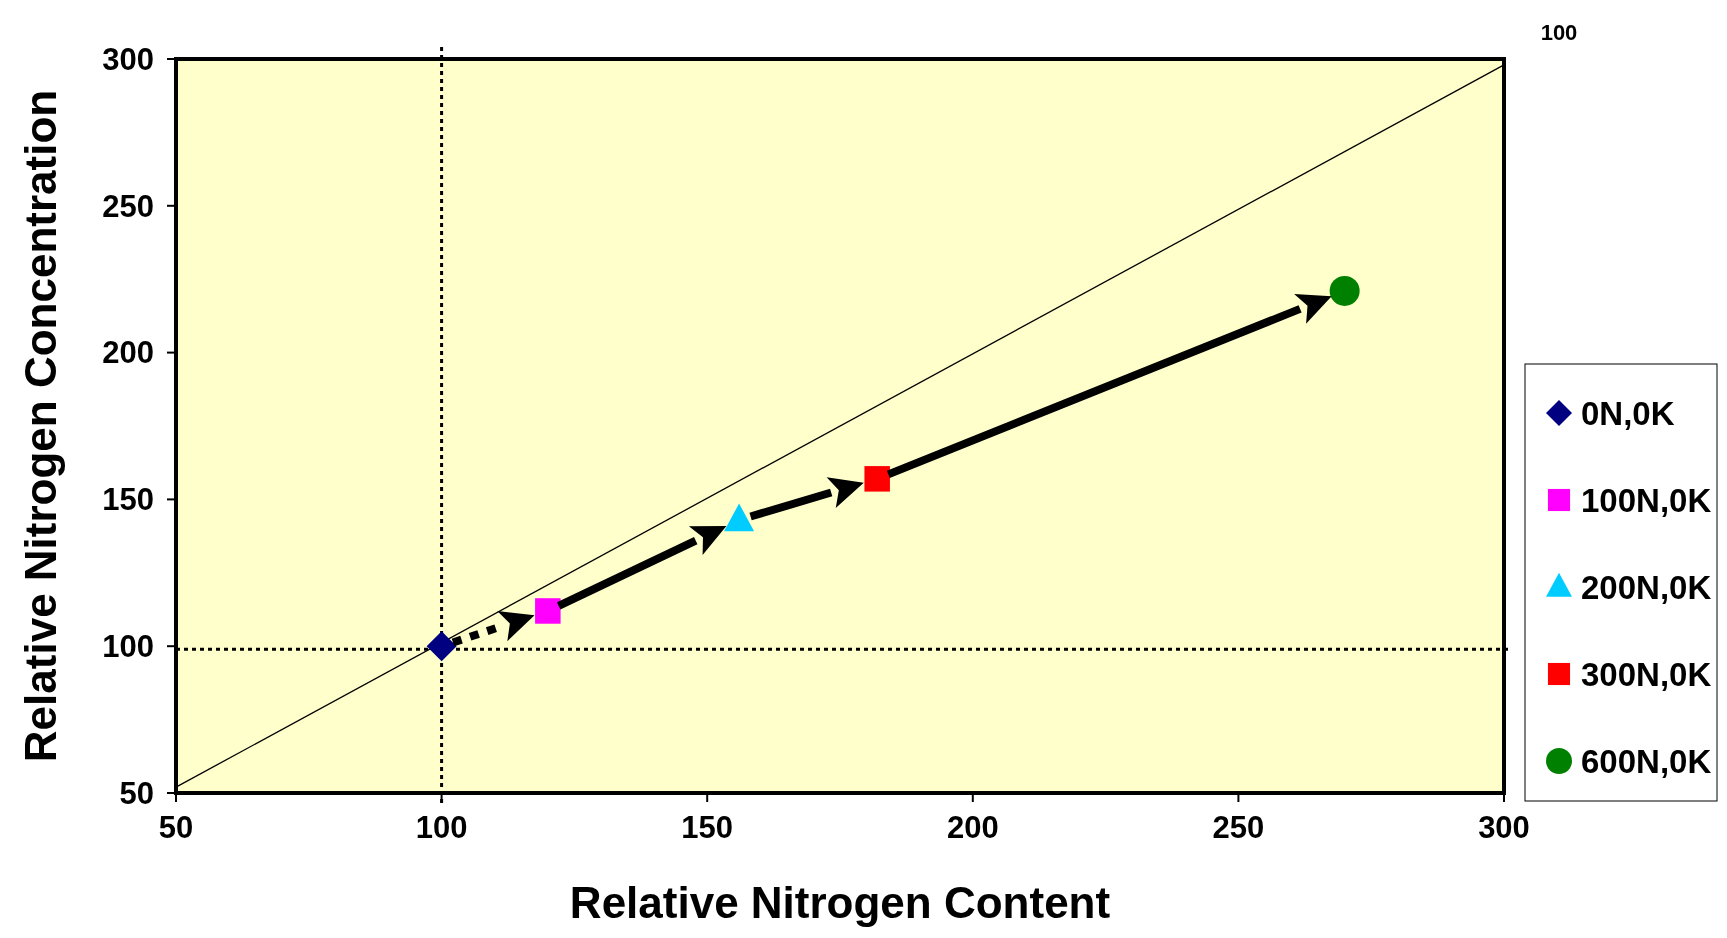  What do you see at coordinates (1646, 587) in the screenshot?
I see `legend-label: 200N,0K` at bounding box center [1646, 587].